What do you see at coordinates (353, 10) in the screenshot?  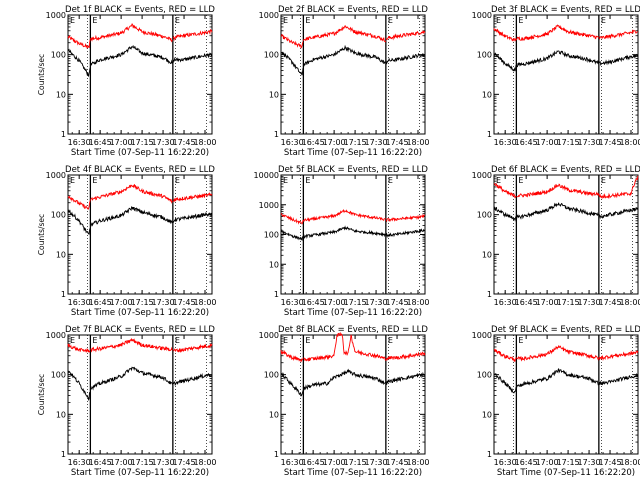 I see `chart-title: Det 2f BLACK = Events, RED = LLD` at bounding box center [353, 10].